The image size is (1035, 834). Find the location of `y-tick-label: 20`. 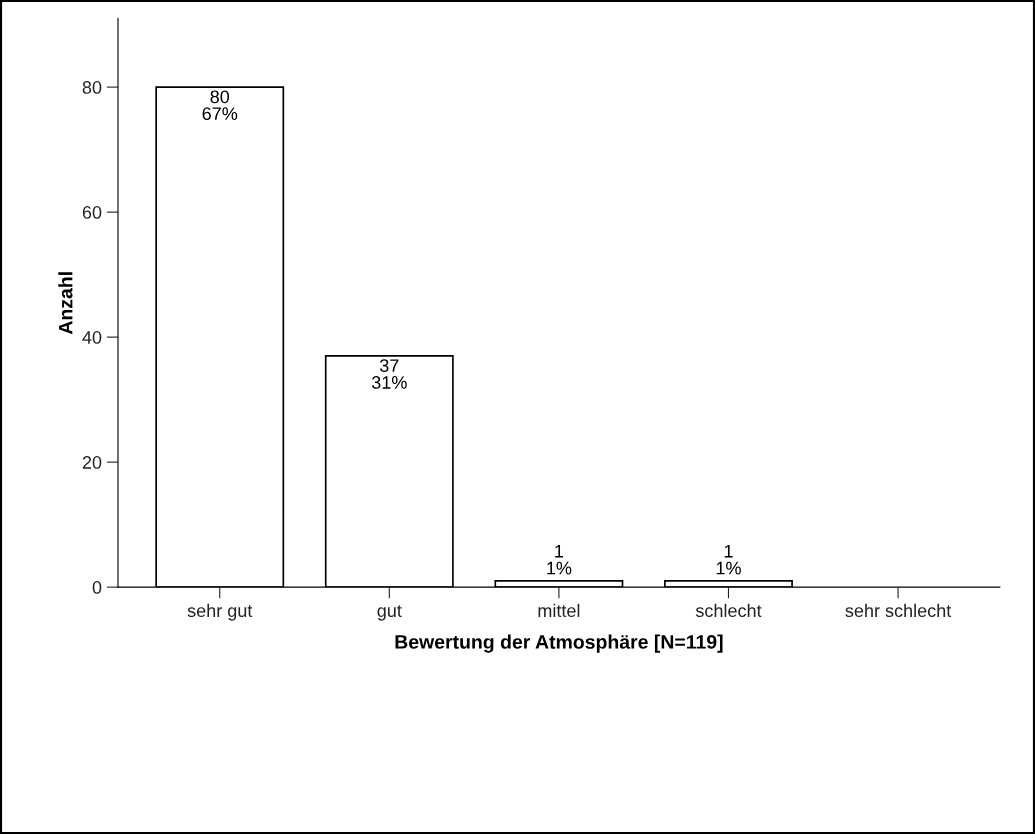

y-tick-label: 20 is located at coordinates (92, 462).